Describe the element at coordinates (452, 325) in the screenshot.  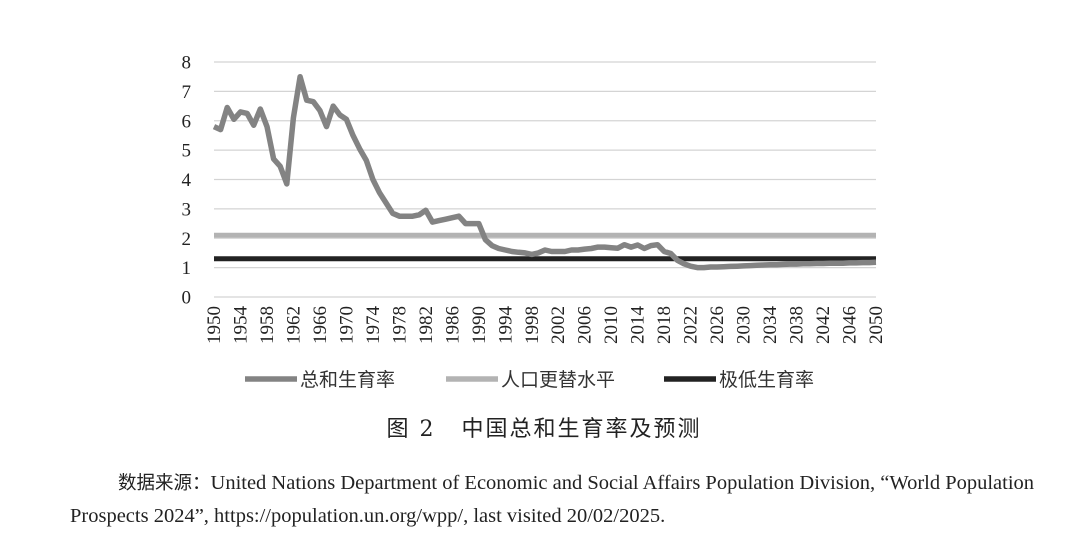
I see `x-tick-label: 1986` at that location.